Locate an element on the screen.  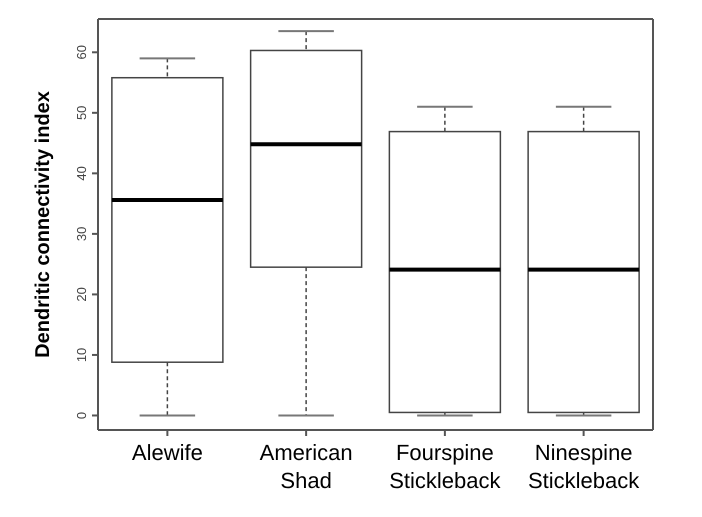
y-tick-label: 60 is located at coordinates (81, 52).